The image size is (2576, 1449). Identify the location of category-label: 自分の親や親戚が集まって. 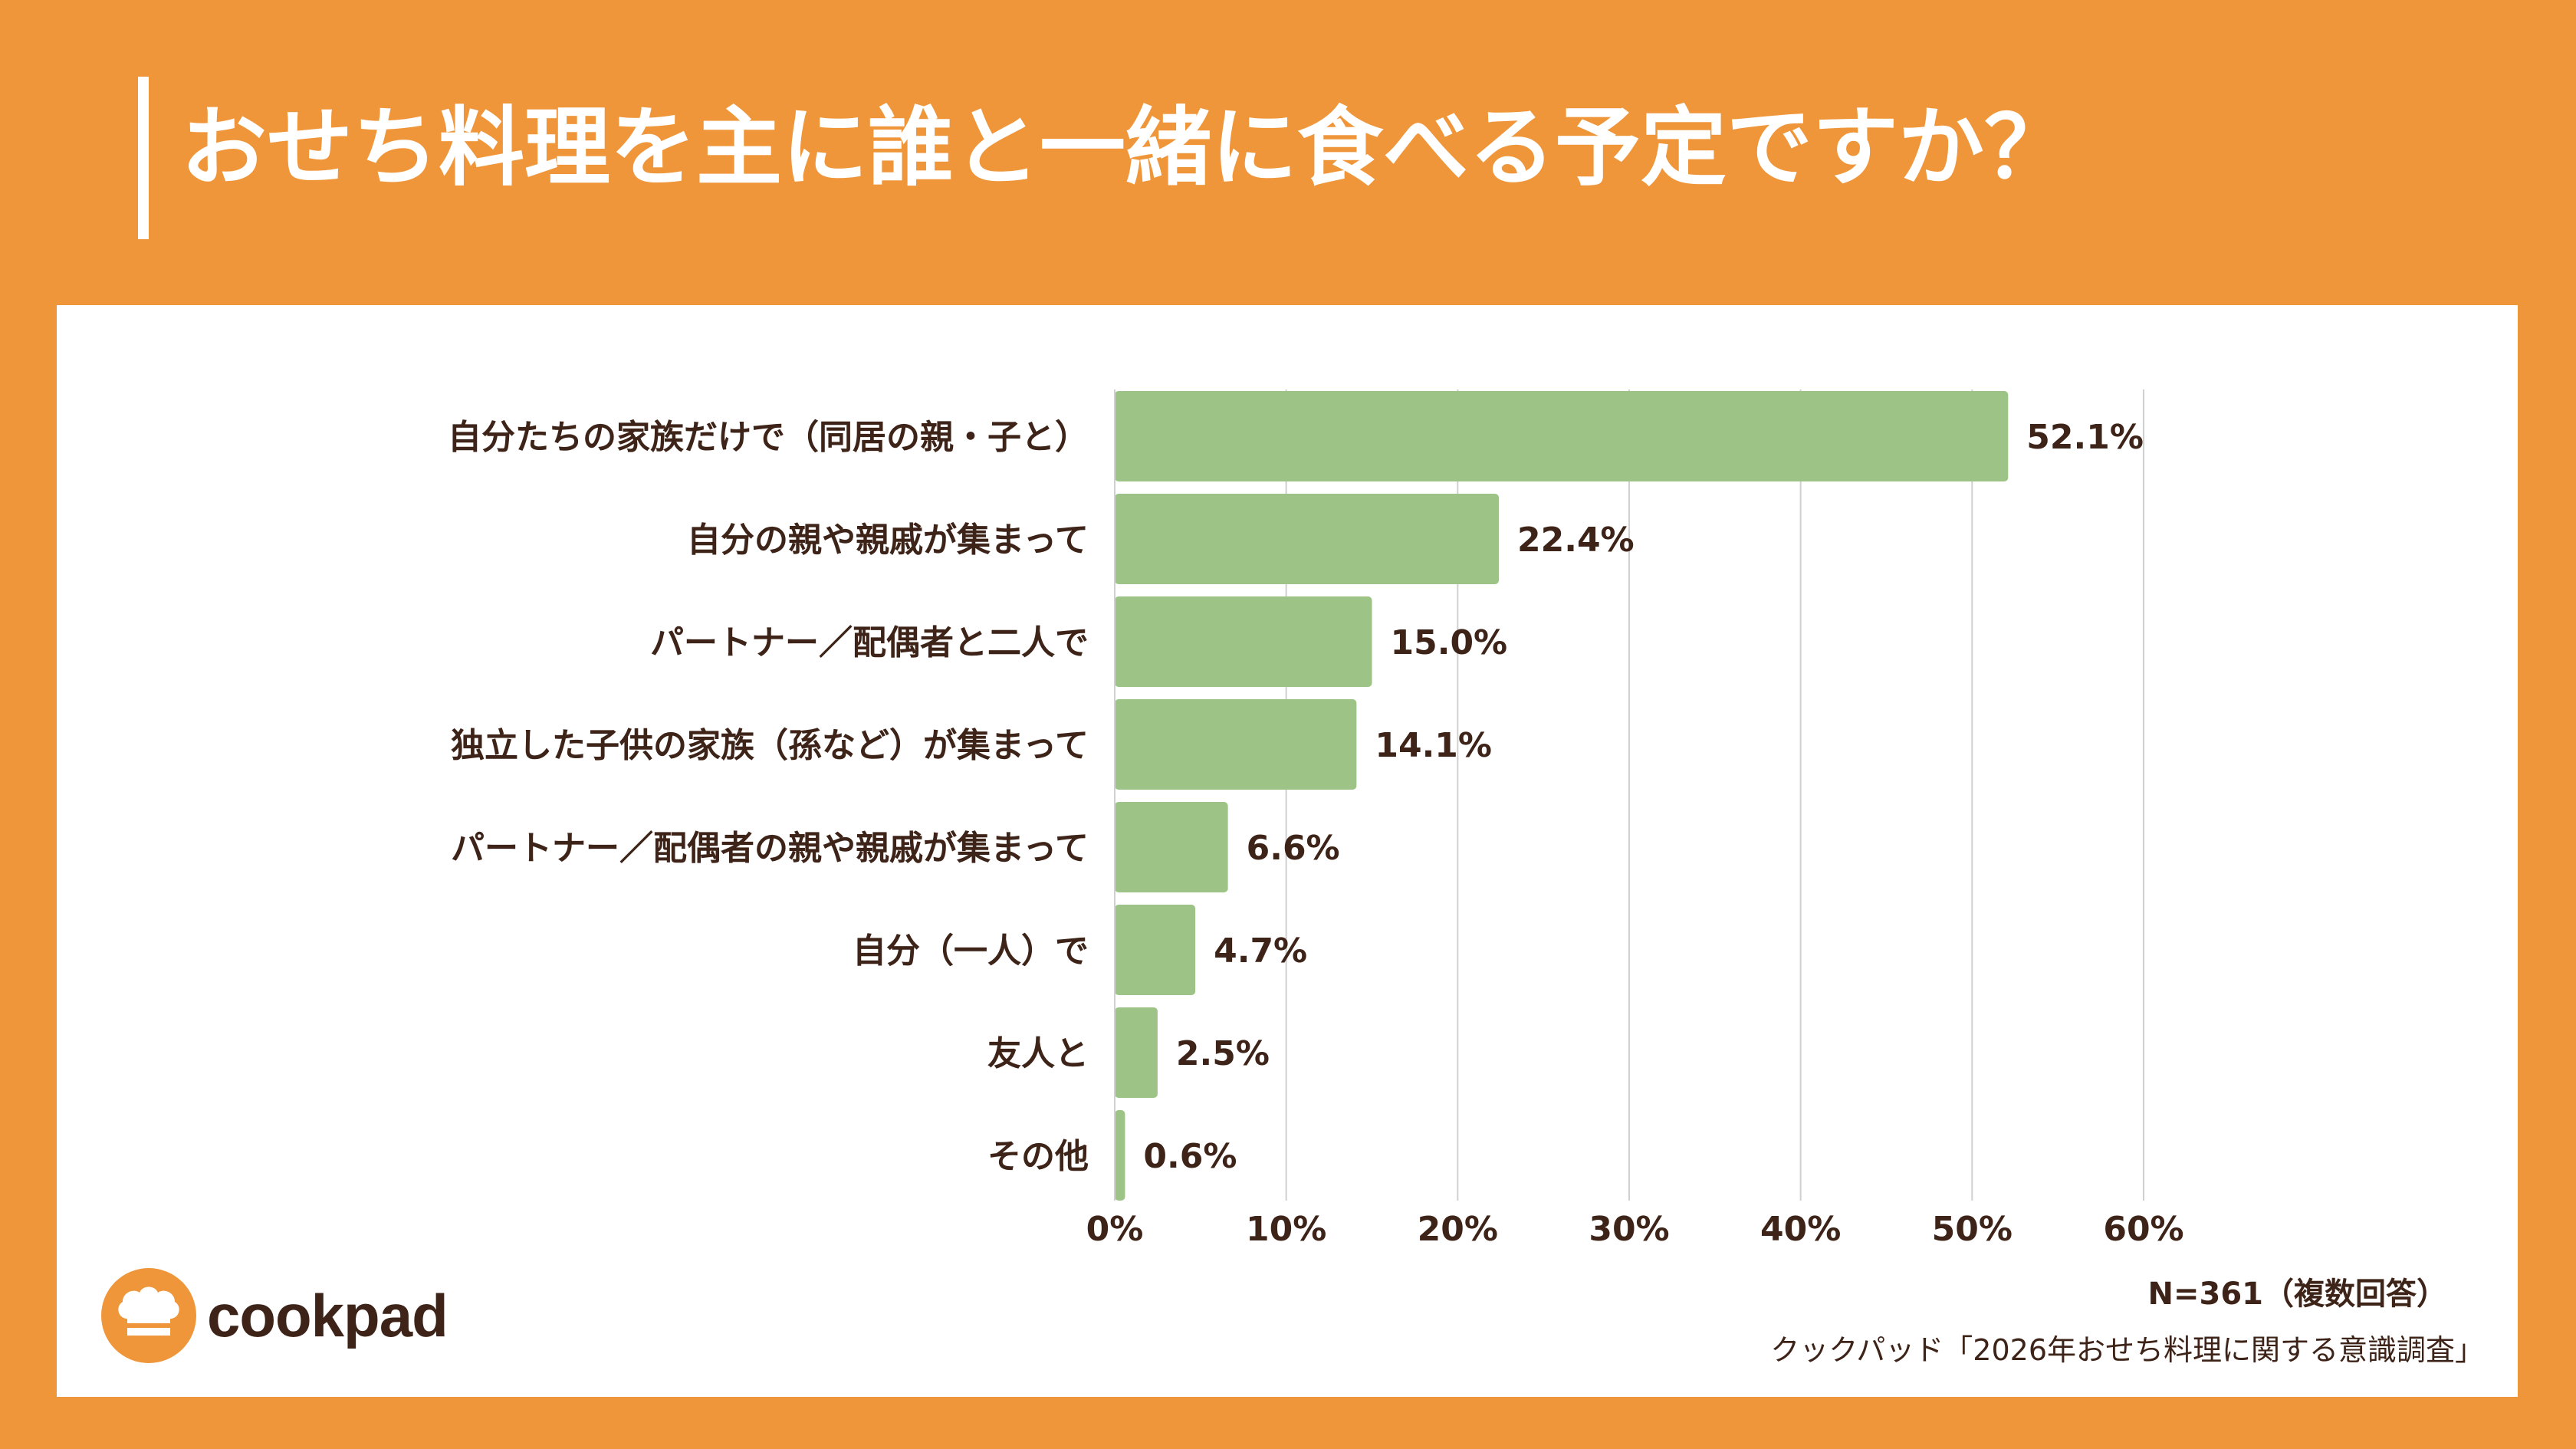
(888, 540).